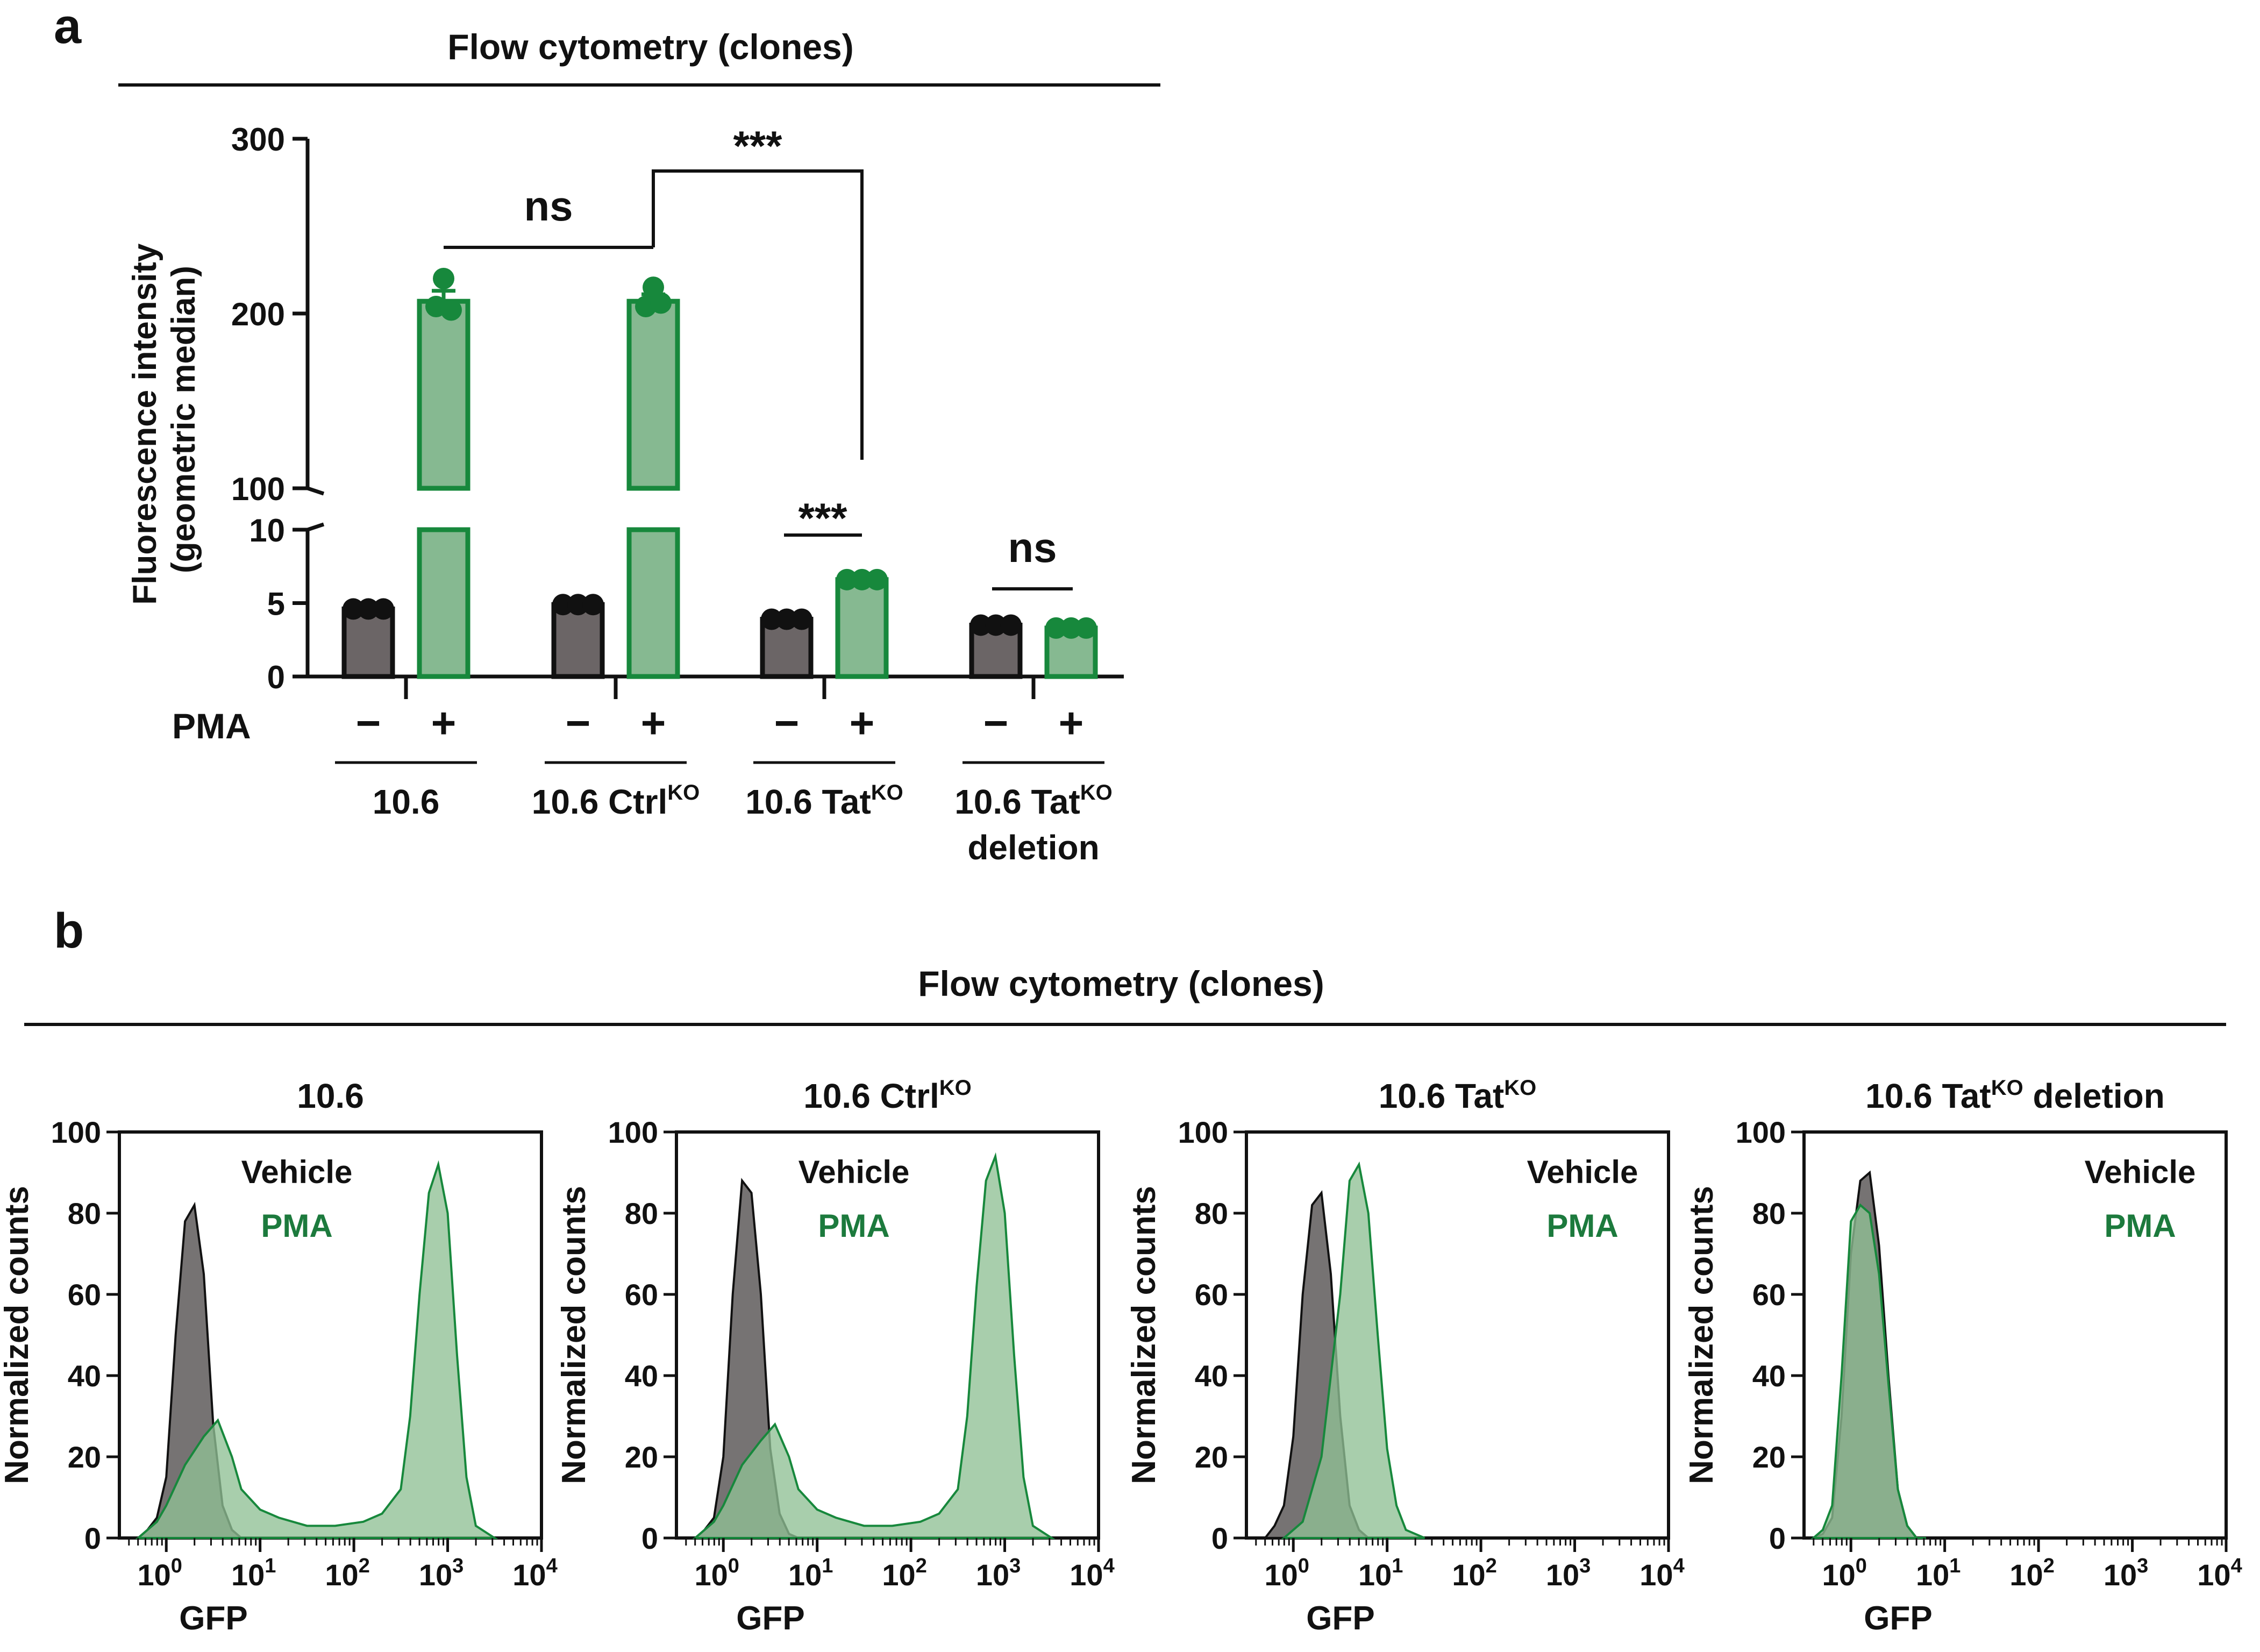 The image size is (2260, 1652). I want to click on group-label-line2: deletion, so click(1033, 847).